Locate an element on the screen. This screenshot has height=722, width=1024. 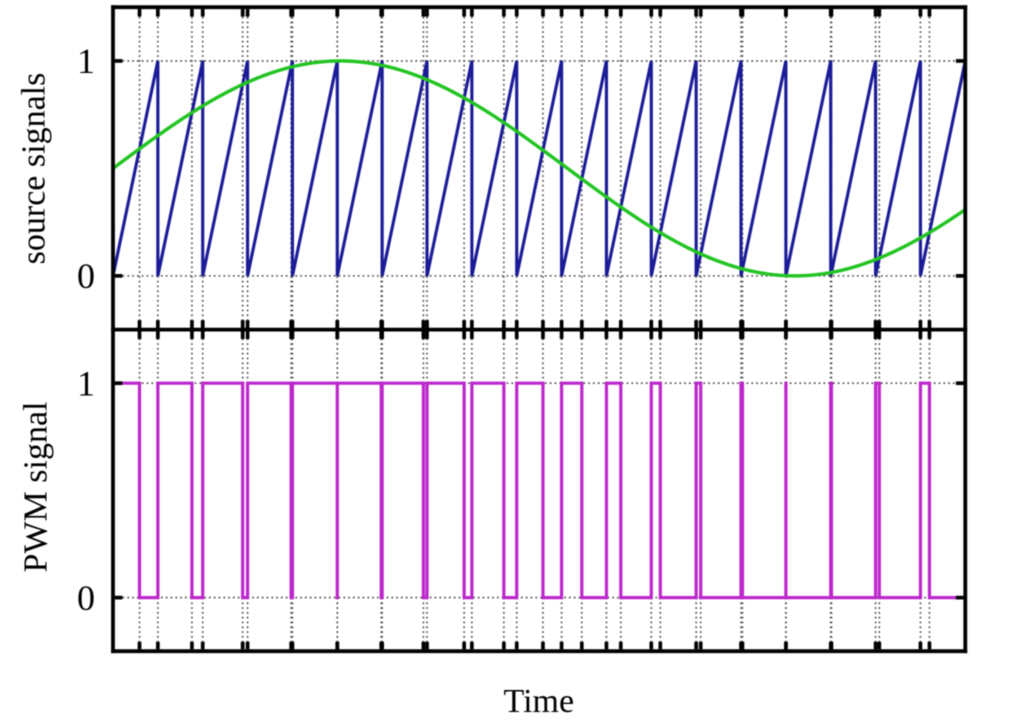
svg-text: Time is located at coordinates (539, 700).